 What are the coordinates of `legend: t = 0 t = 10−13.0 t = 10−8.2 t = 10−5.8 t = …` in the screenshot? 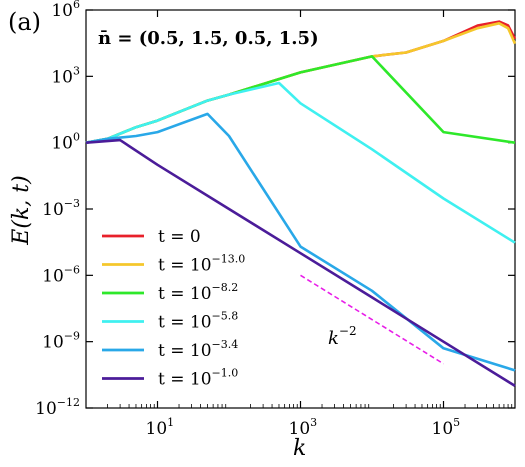 It's located at (173, 308).